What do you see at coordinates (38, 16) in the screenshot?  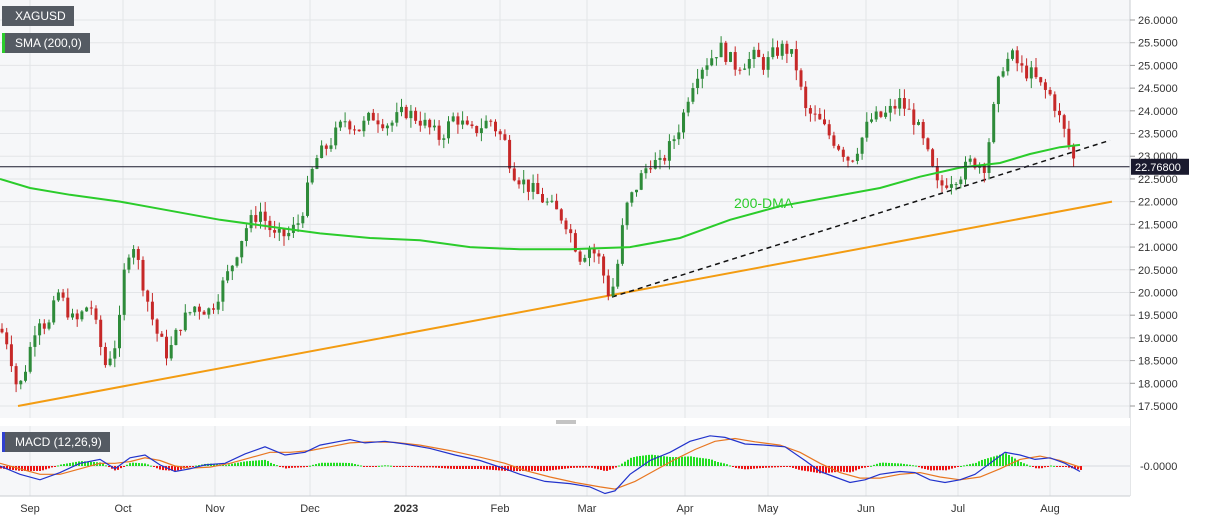 I see `symbol-label: XAGUSD` at bounding box center [38, 16].